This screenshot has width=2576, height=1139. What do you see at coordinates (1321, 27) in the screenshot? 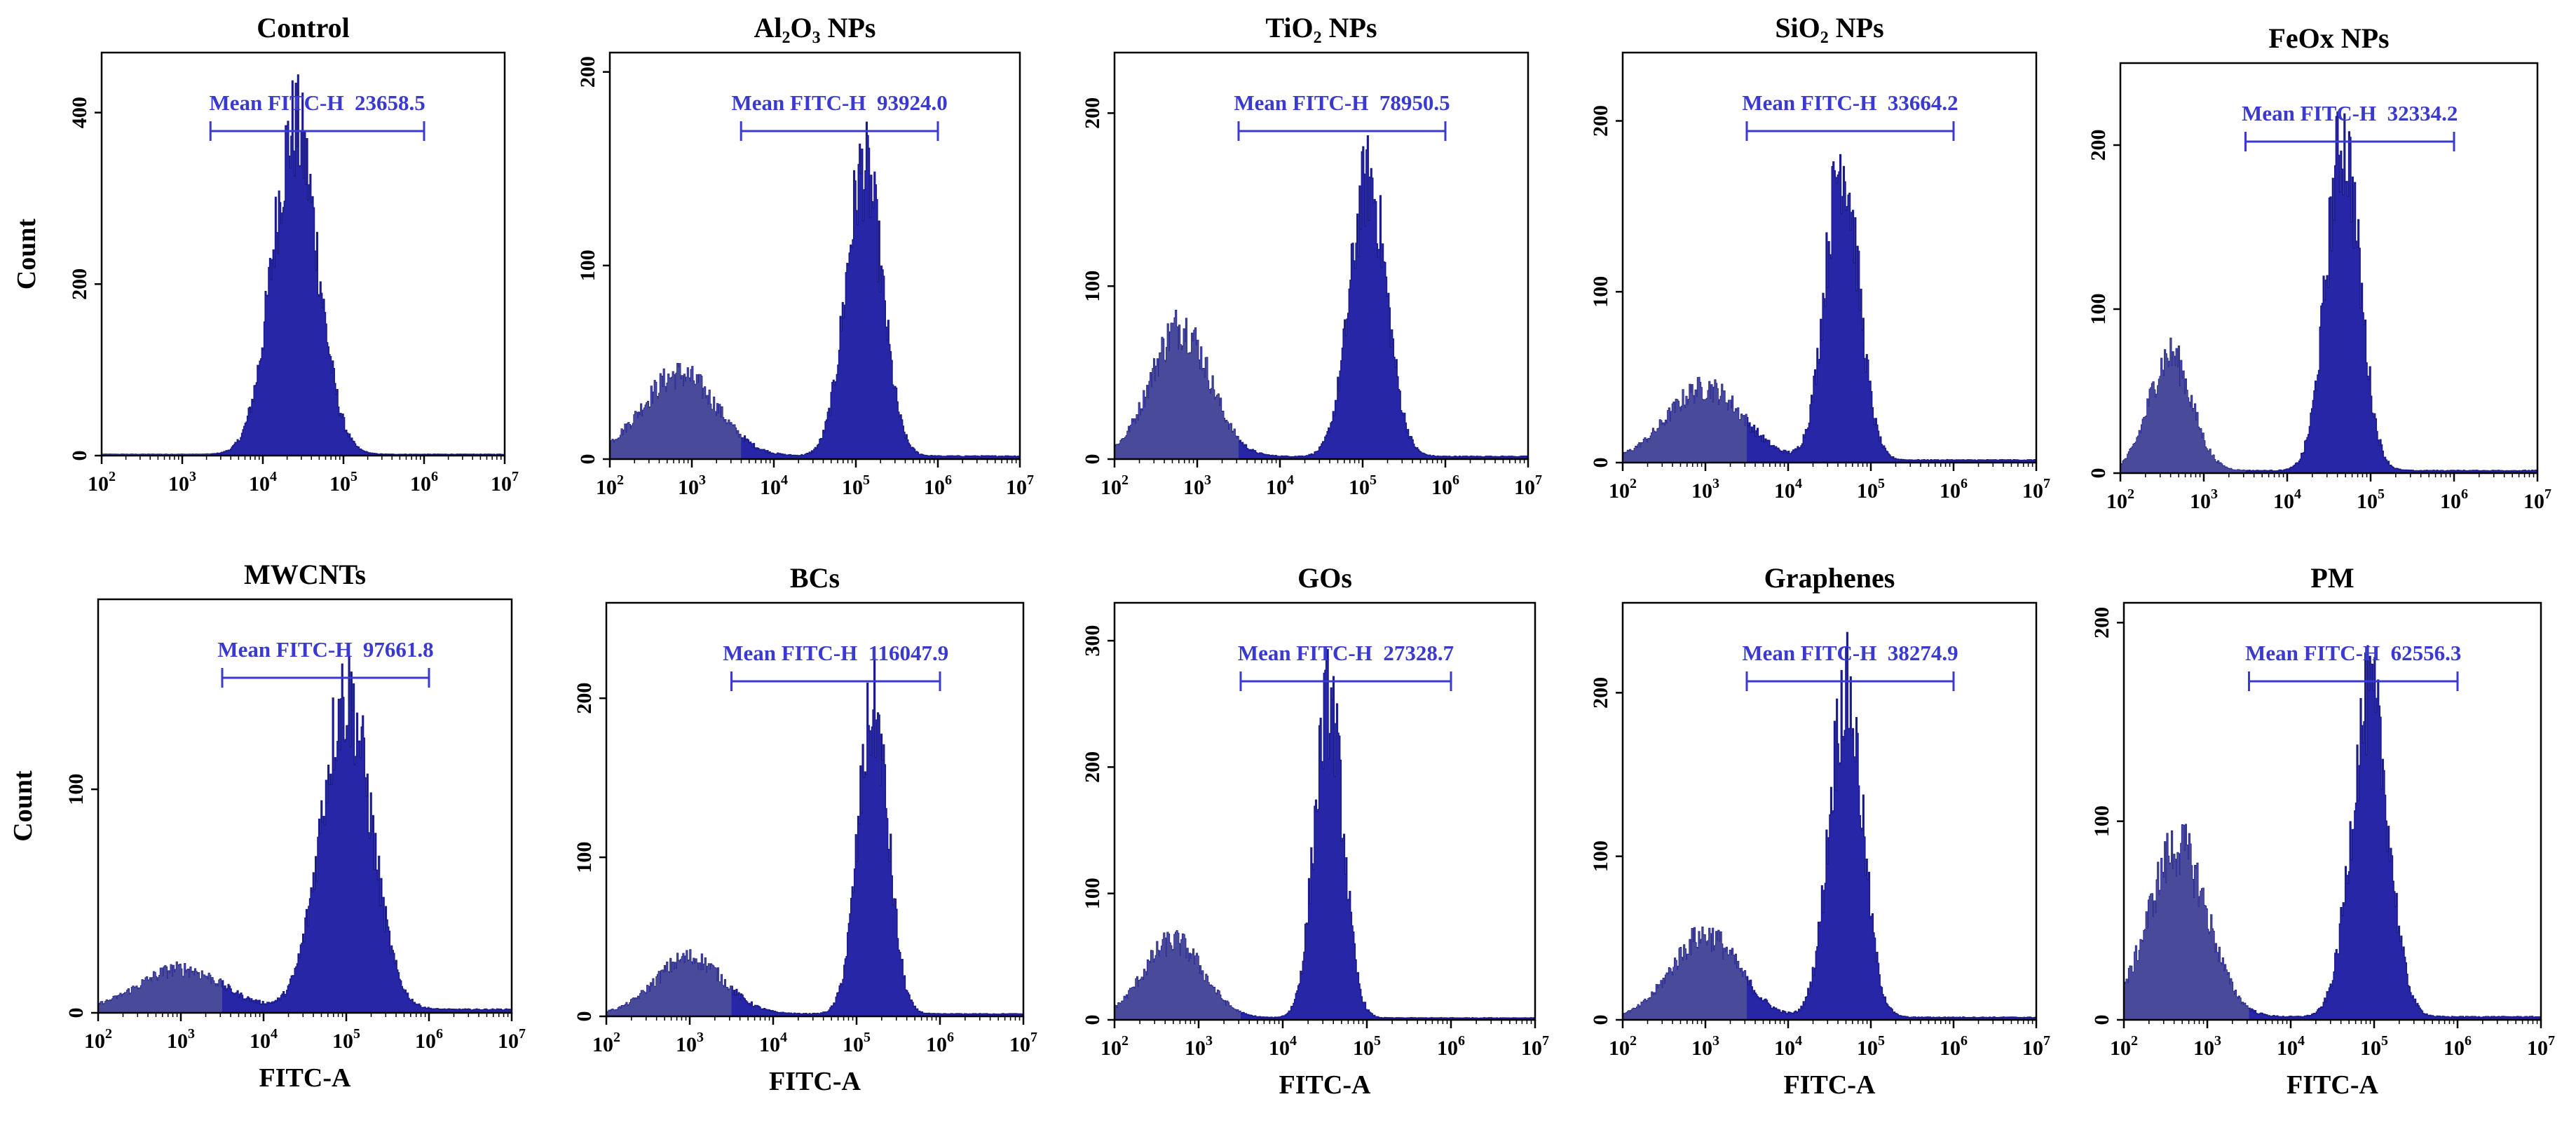
I see `panel-title: TiO₂ NPs` at bounding box center [1321, 27].